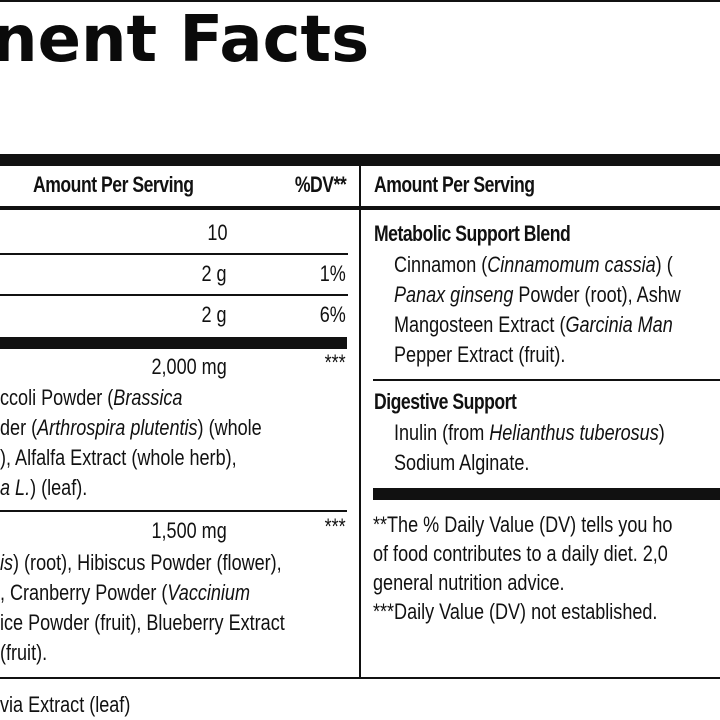 This screenshot has height=720, width=720. What do you see at coordinates (65, 704) in the screenshot?
I see `other-ingredients: via Extract (leaf)` at bounding box center [65, 704].